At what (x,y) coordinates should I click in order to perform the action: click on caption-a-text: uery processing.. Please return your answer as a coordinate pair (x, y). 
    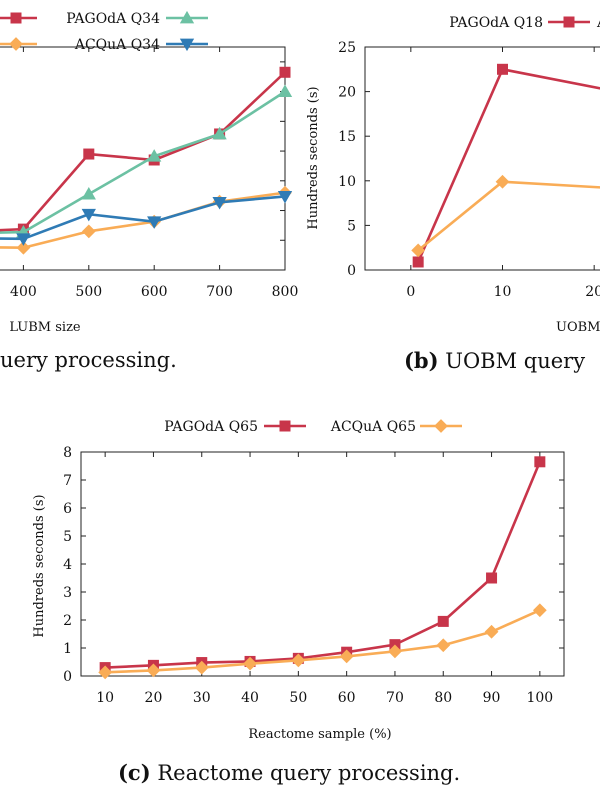
    Looking at the image, I should click on (88, 360).